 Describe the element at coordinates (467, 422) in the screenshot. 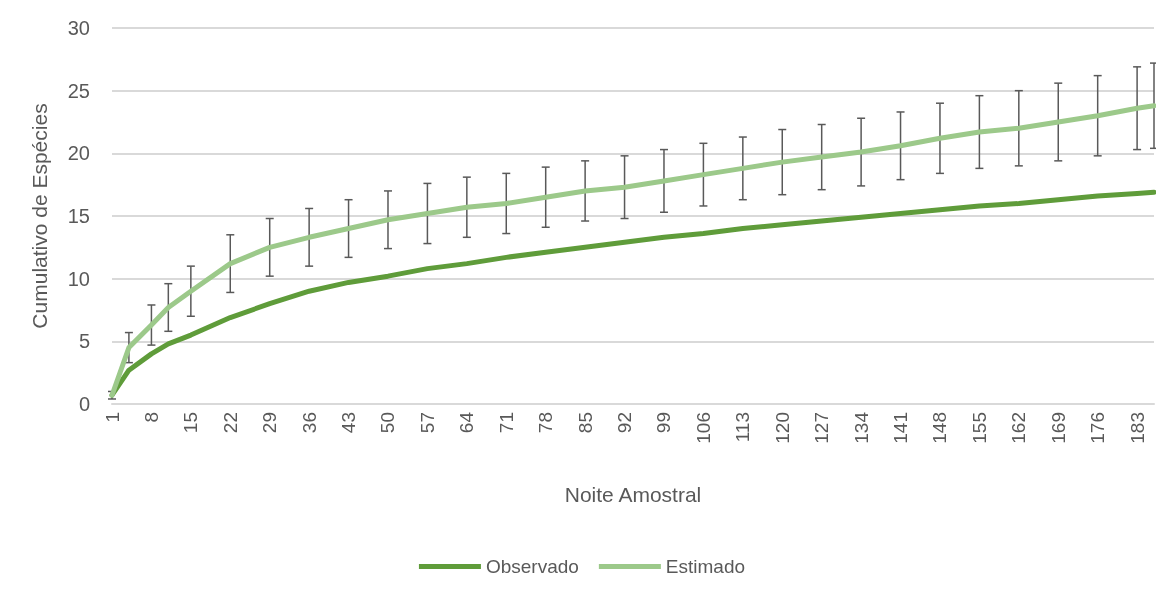

I see `x-tick-label: 64` at that location.